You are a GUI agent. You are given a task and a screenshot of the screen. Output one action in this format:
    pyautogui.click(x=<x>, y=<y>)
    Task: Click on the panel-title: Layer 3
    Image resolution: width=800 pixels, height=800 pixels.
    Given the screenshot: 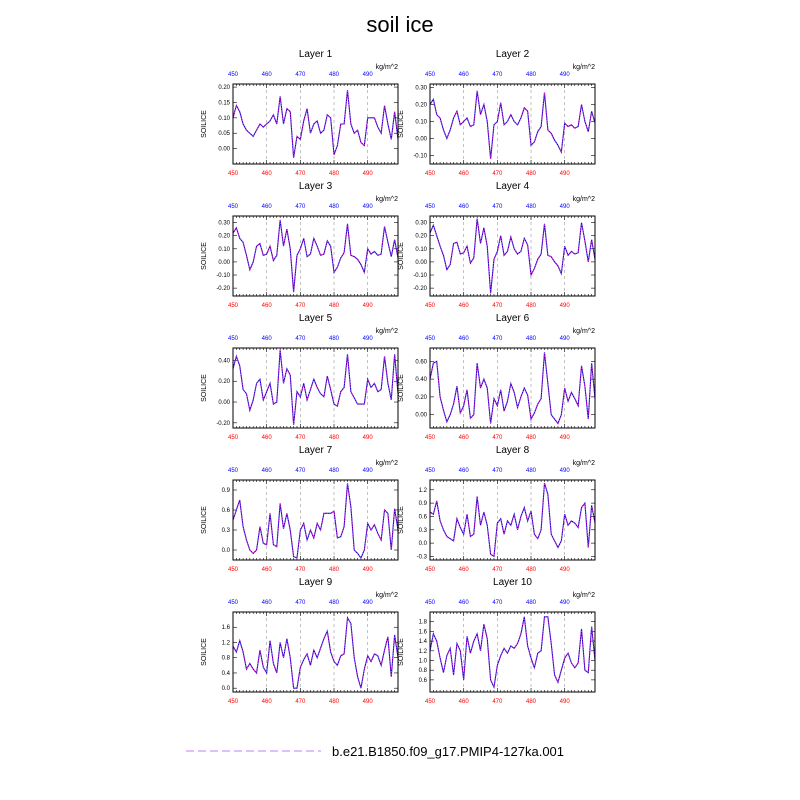 What is the action you would take?
    pyautogui.click(x=316, y=186)
    